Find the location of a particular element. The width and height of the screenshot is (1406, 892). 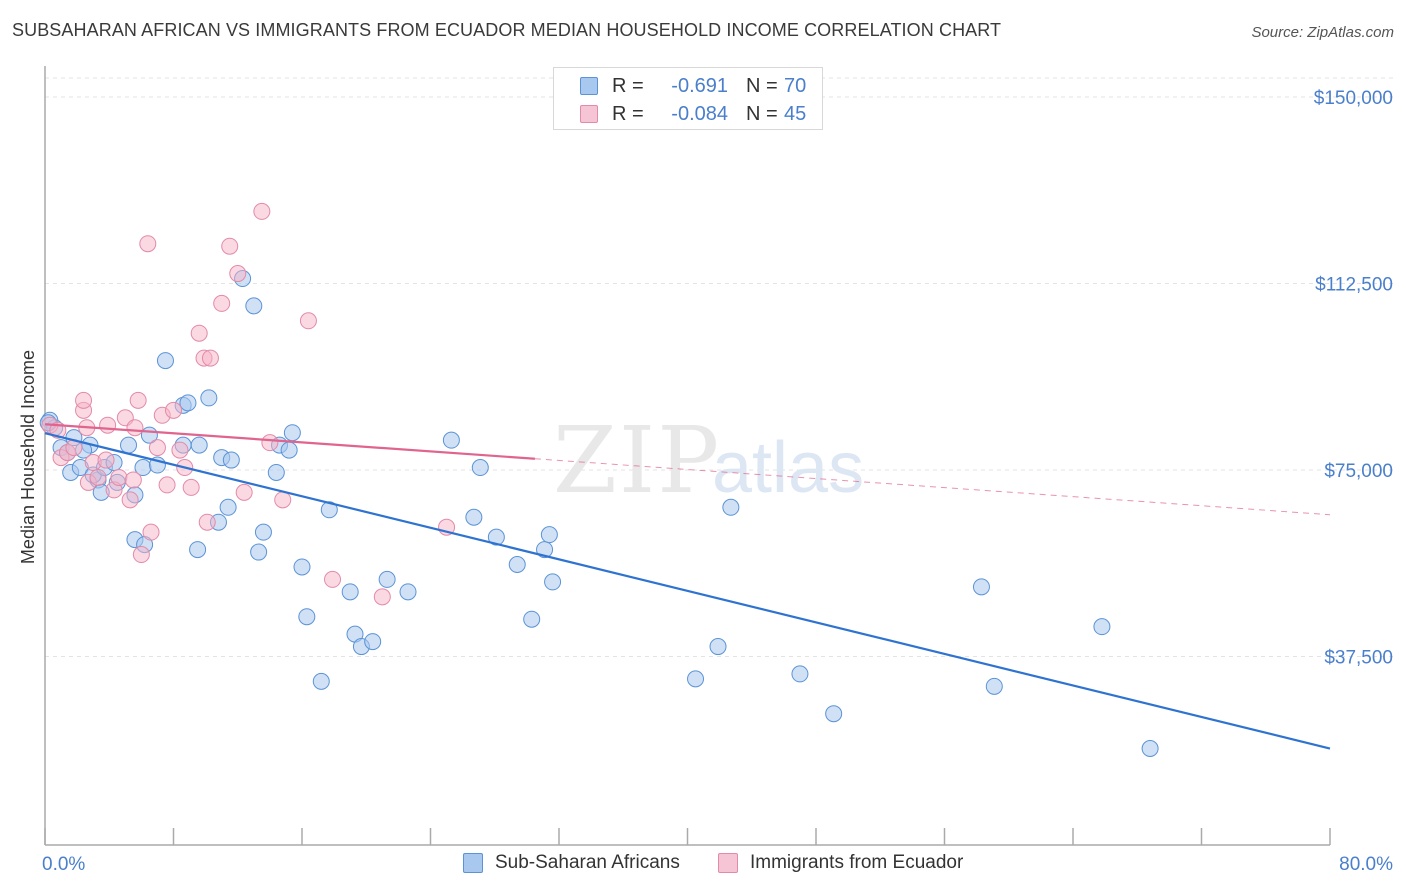

x-tick-label: 80.0% is located at coordinates (1366, 864).